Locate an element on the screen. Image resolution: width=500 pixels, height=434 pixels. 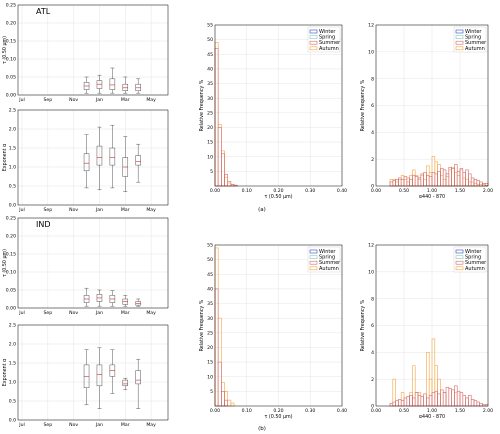
chart5-box is located at coordinates (138, 303).